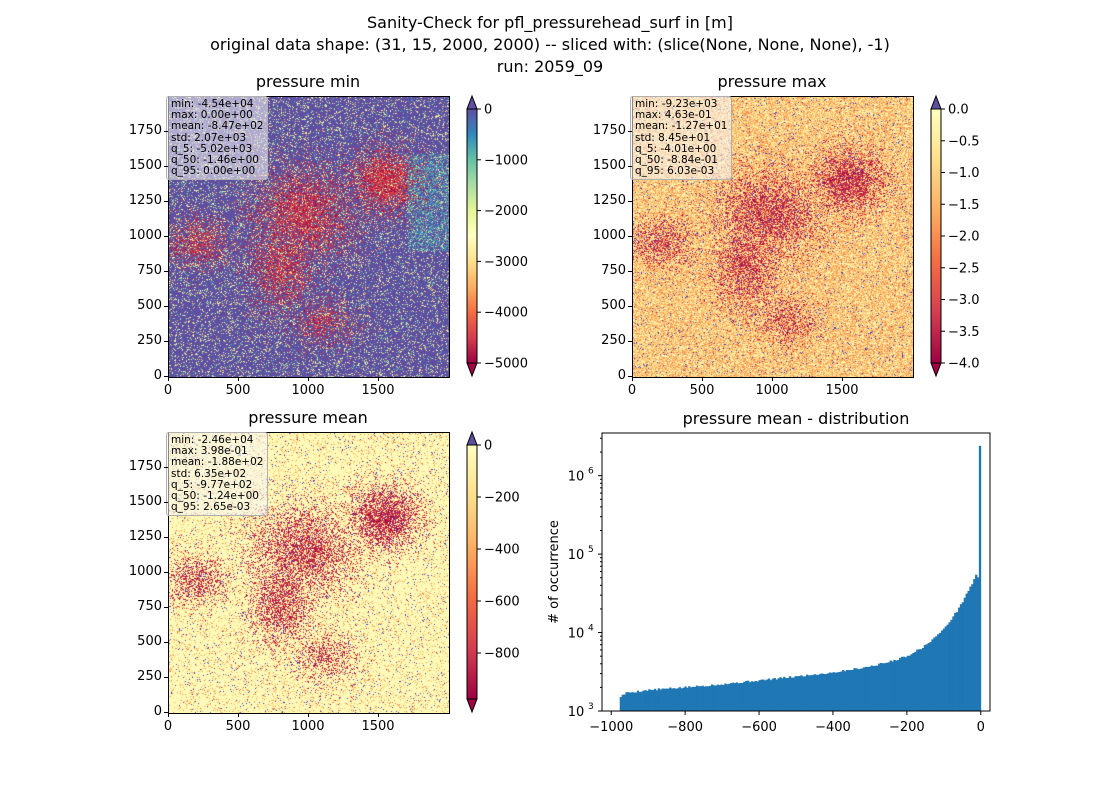 This screenshot has height=800, width=1100. Describe the element at coordinates (685, 727) in the screenshot. I see `x-tick-label: −800` at that location.